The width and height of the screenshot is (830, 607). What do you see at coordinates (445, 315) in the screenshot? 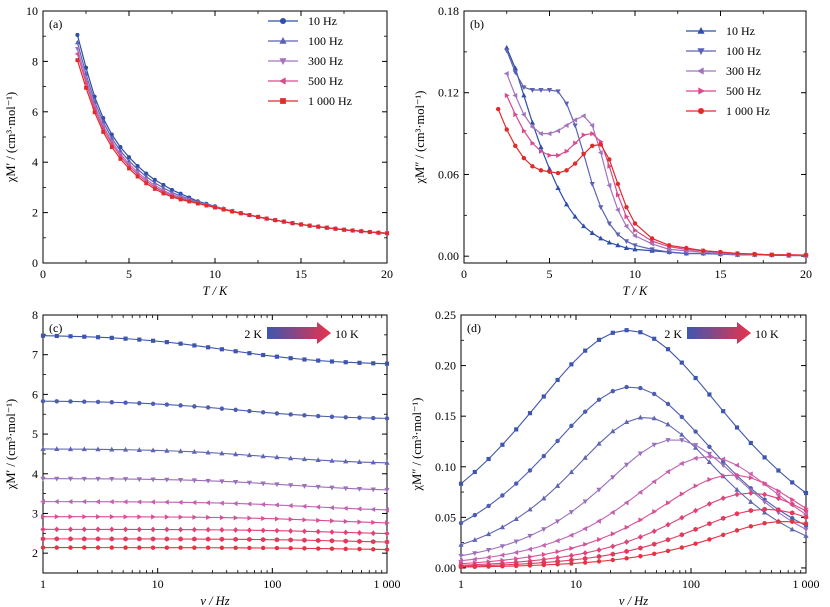
I see `y-tick-label: 0.25` at bounding box center [445, 315].